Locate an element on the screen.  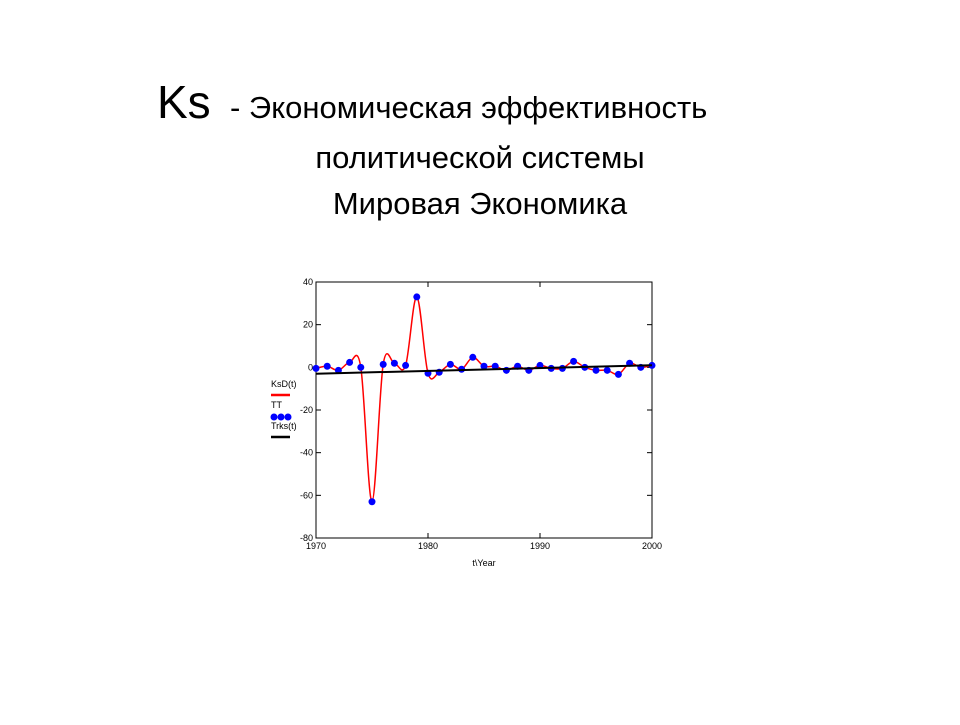
y-tick-label: -60 is located at coordinates (306, 495).